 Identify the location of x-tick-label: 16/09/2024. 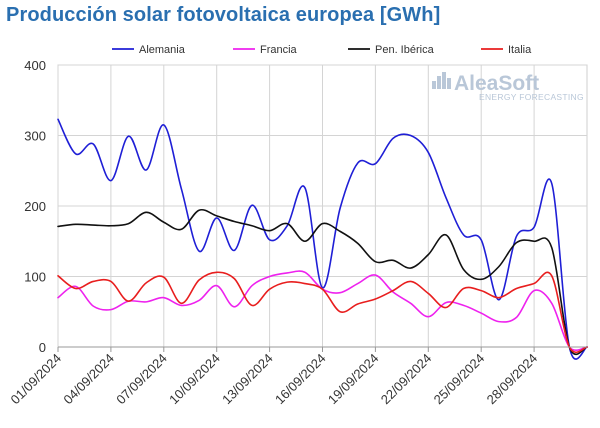
(300, 379).